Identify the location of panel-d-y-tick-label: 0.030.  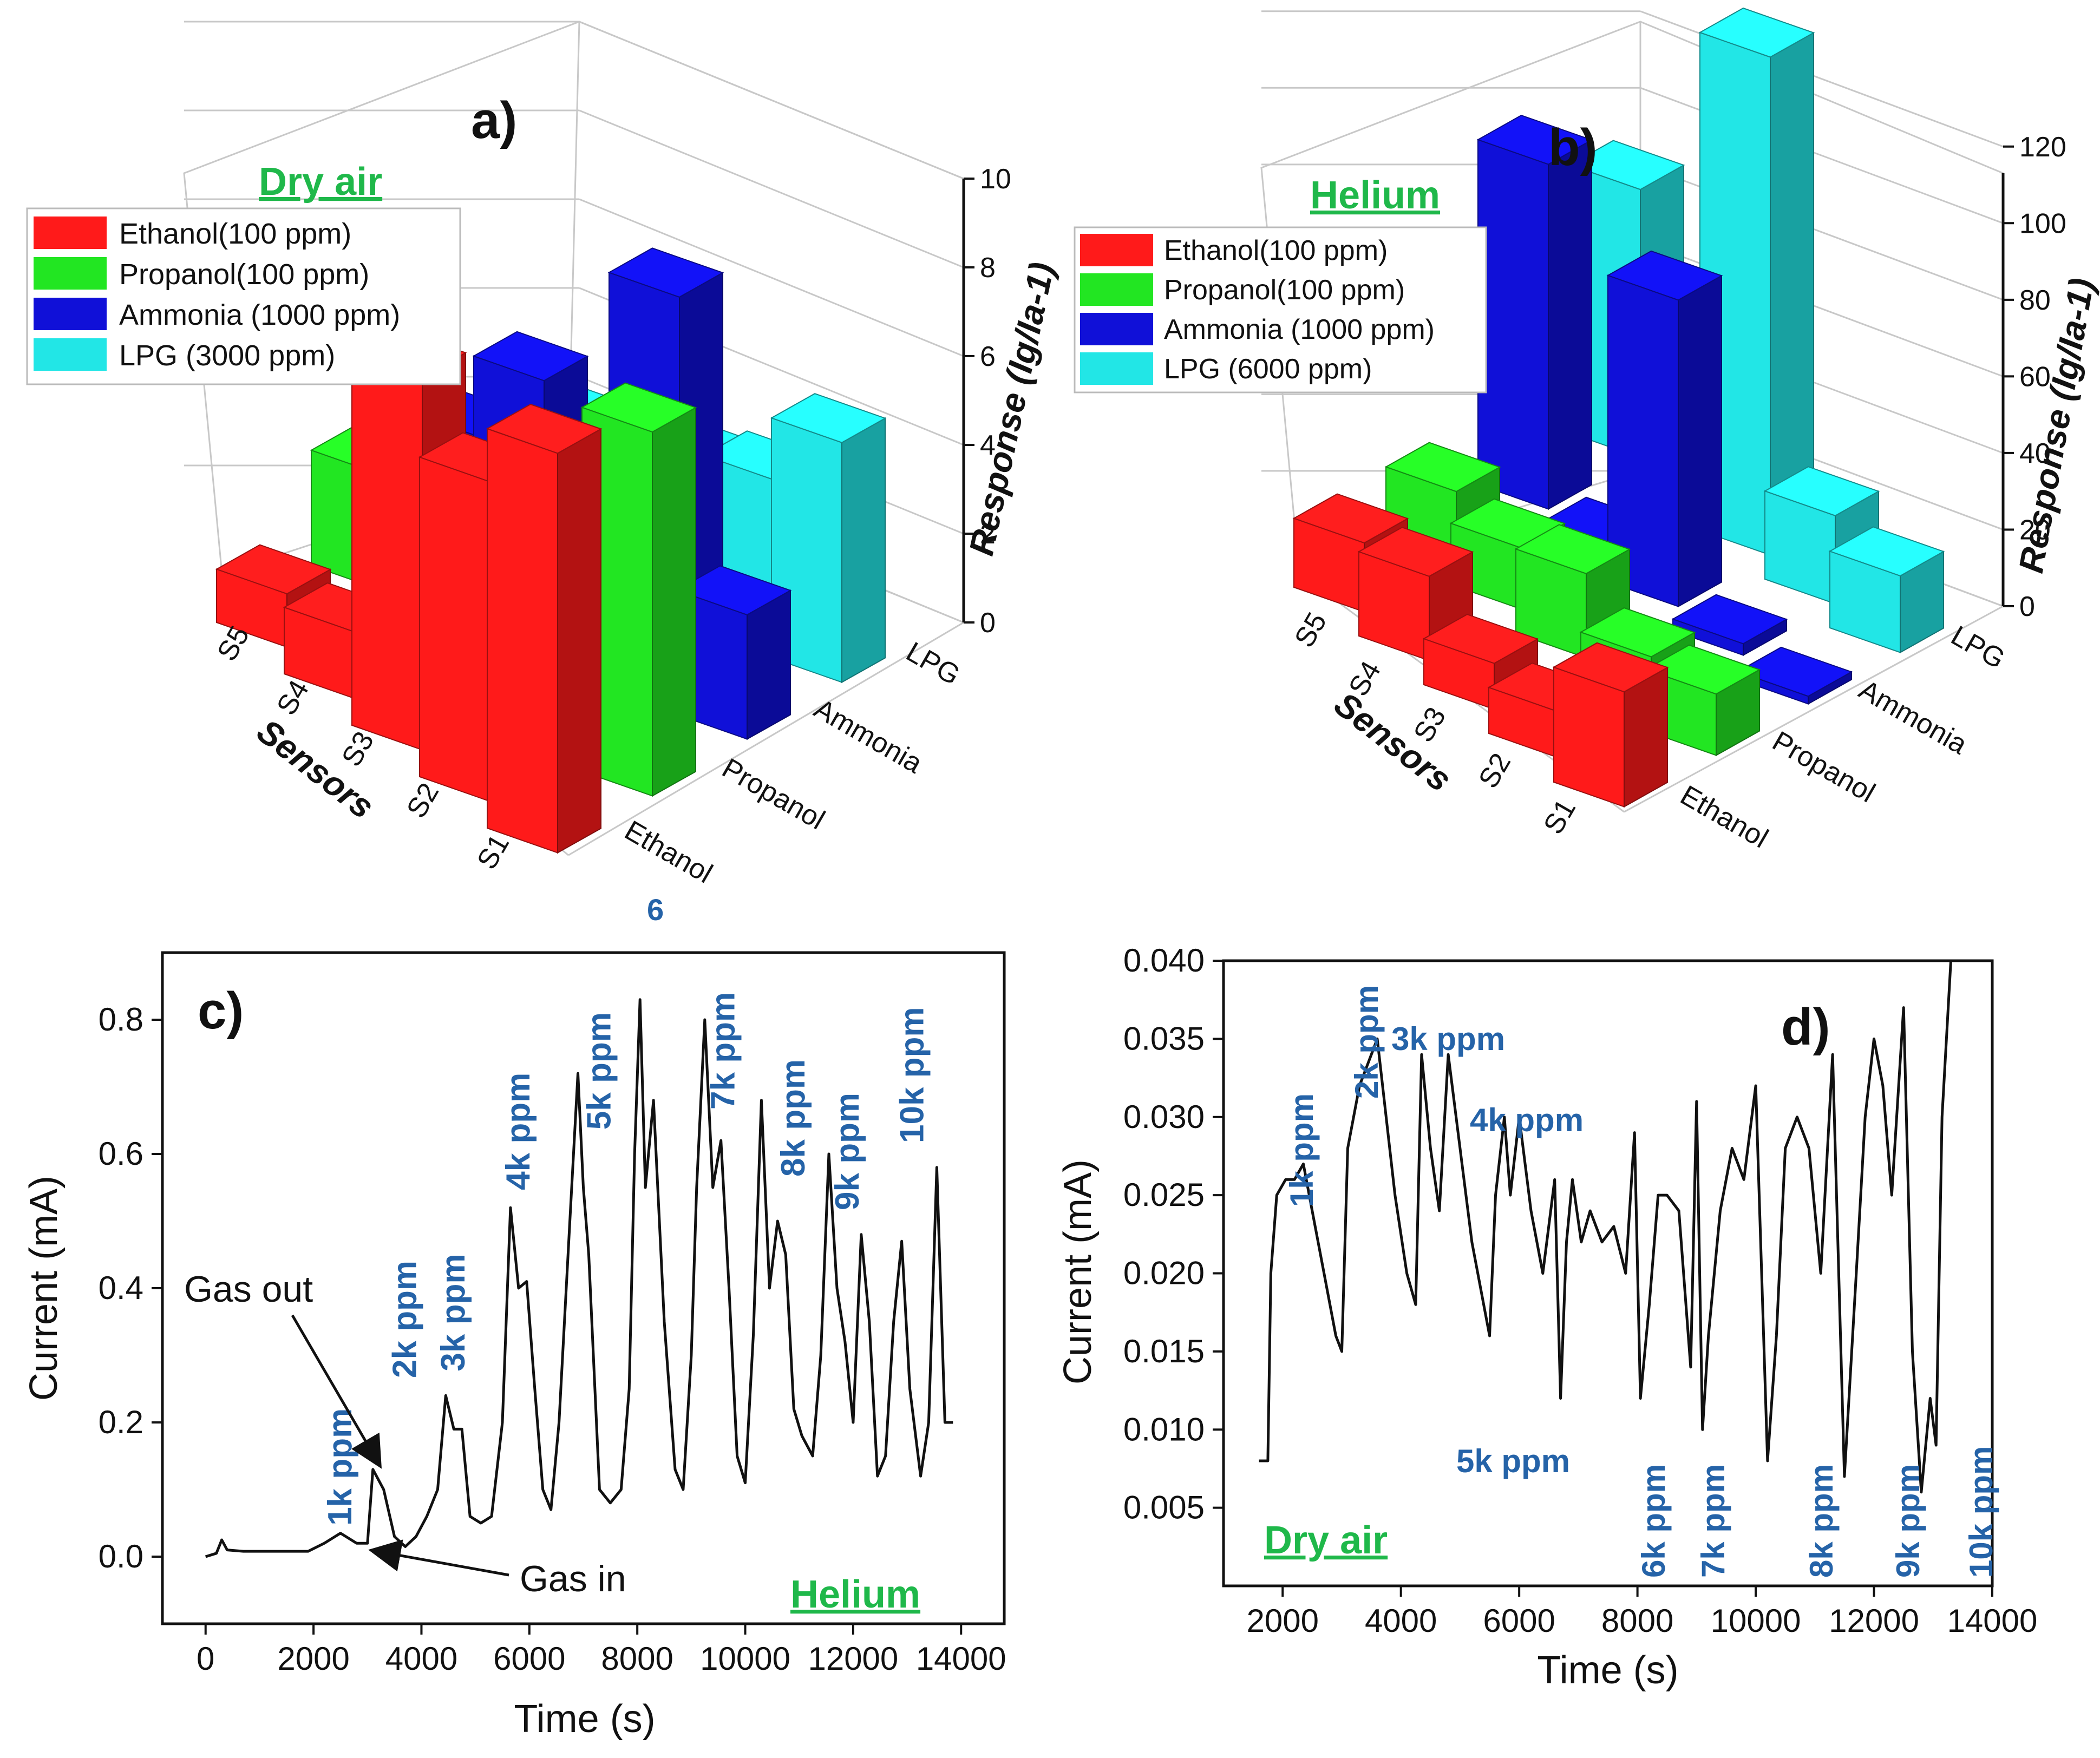
(1164, 1117).